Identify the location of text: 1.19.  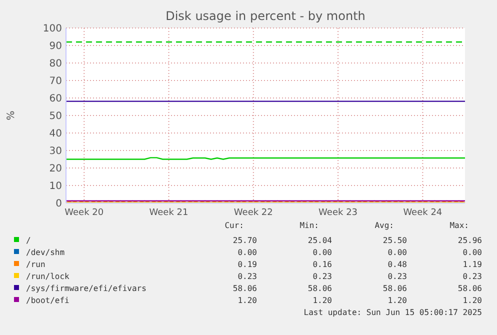
(472, 264).